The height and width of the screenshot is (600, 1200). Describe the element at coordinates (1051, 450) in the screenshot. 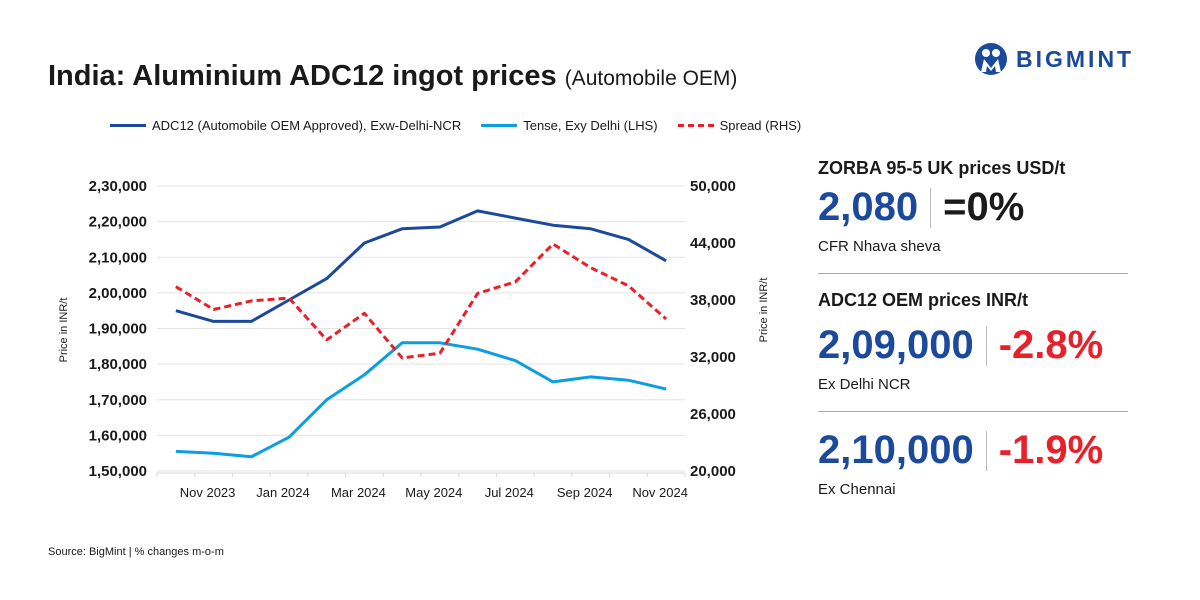

I see `chennai-change: -1.9%` at that location.